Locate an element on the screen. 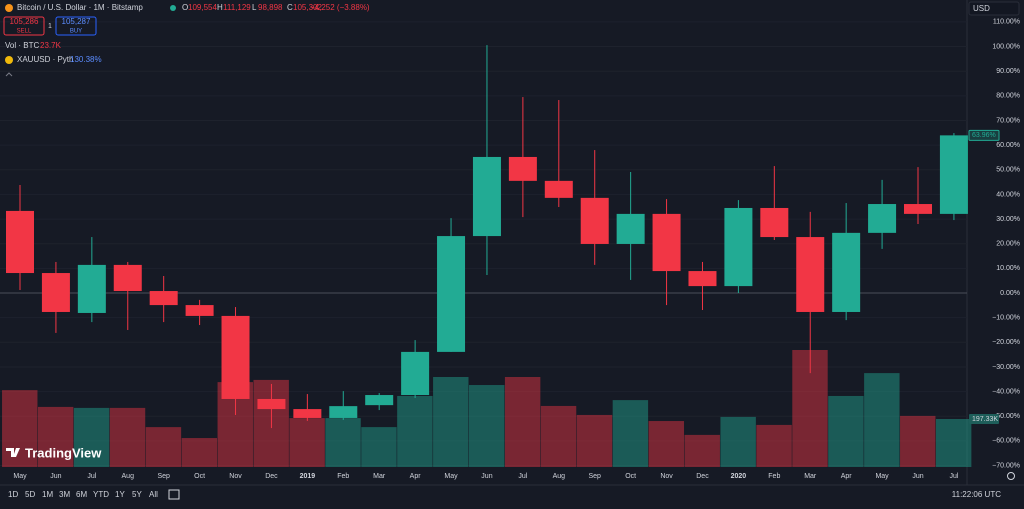  x-tick-label: Apr is located at coordinates (416, 476).